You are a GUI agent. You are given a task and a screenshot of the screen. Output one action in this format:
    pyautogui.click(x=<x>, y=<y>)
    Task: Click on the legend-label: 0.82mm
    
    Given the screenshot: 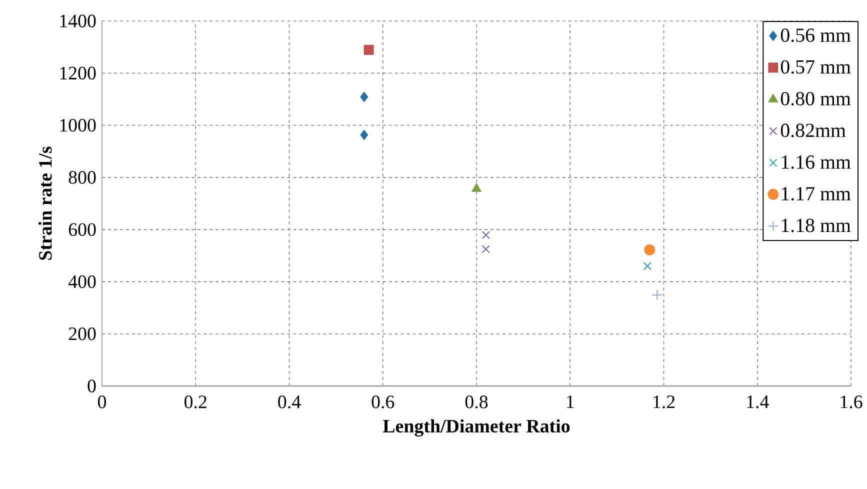 What is the action you would take?
    pyautogui.click(x=813, y=131)
    